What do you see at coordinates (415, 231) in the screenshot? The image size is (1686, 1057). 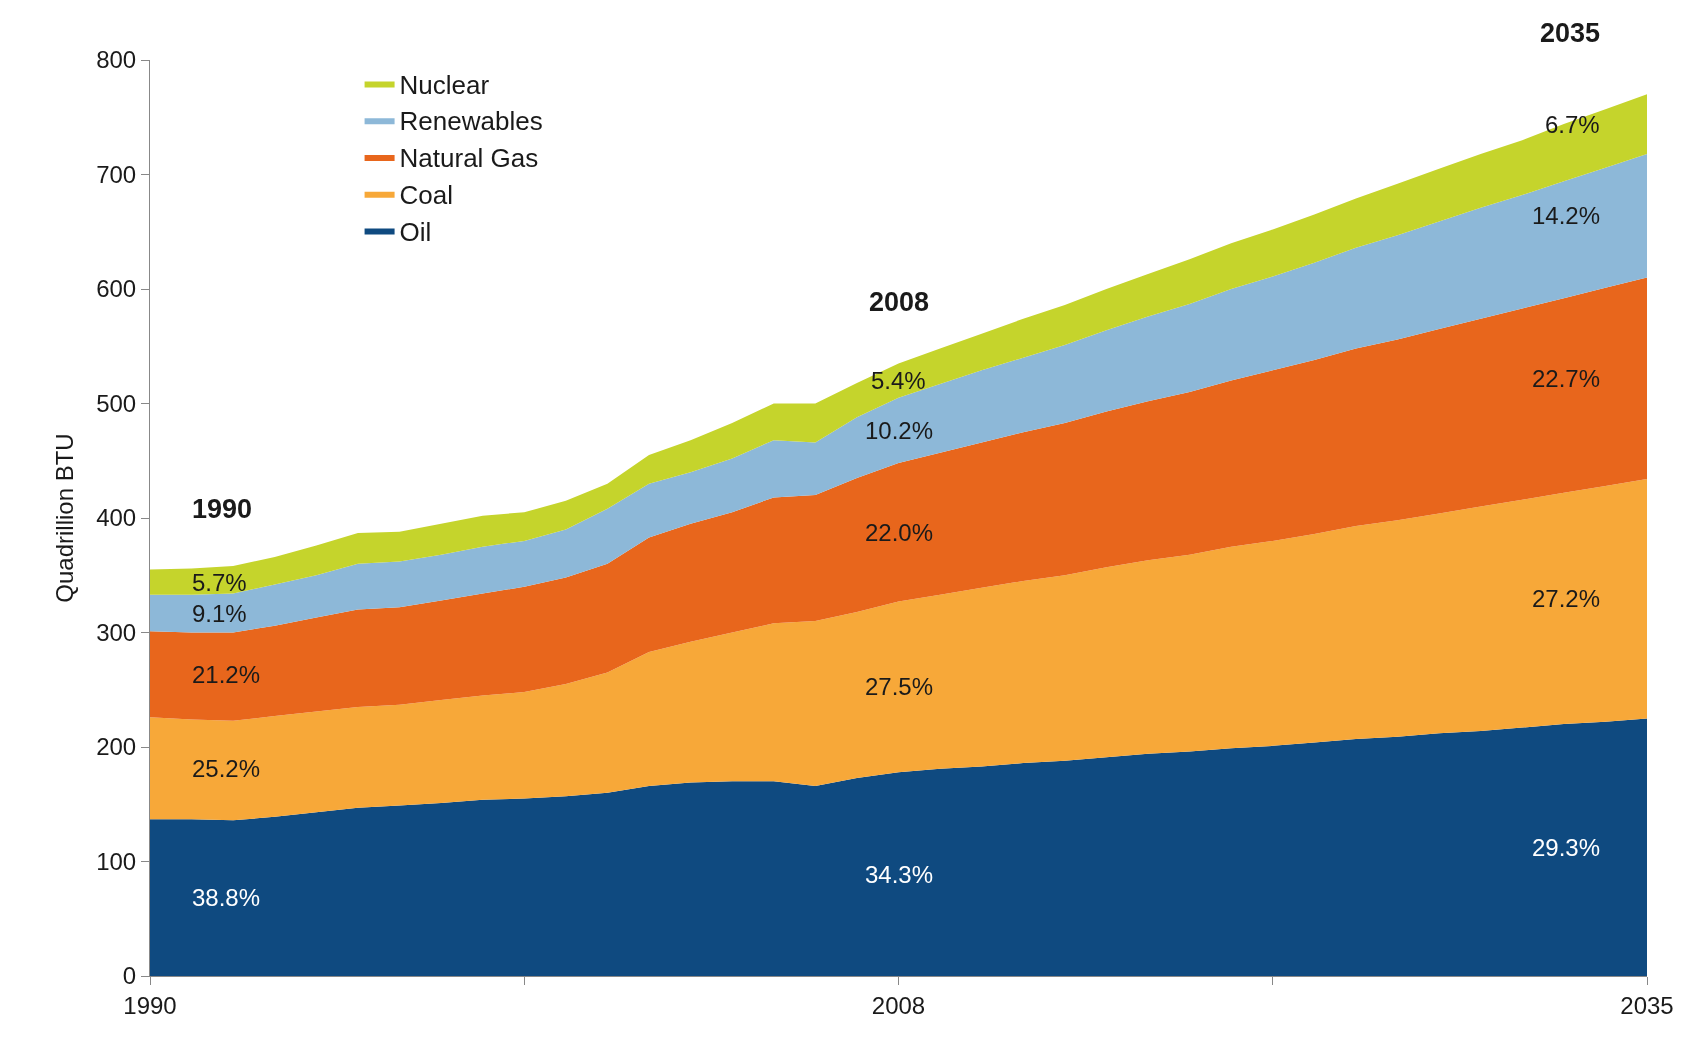 I see `legend-label: Oil` at bounding box center [415, 231].